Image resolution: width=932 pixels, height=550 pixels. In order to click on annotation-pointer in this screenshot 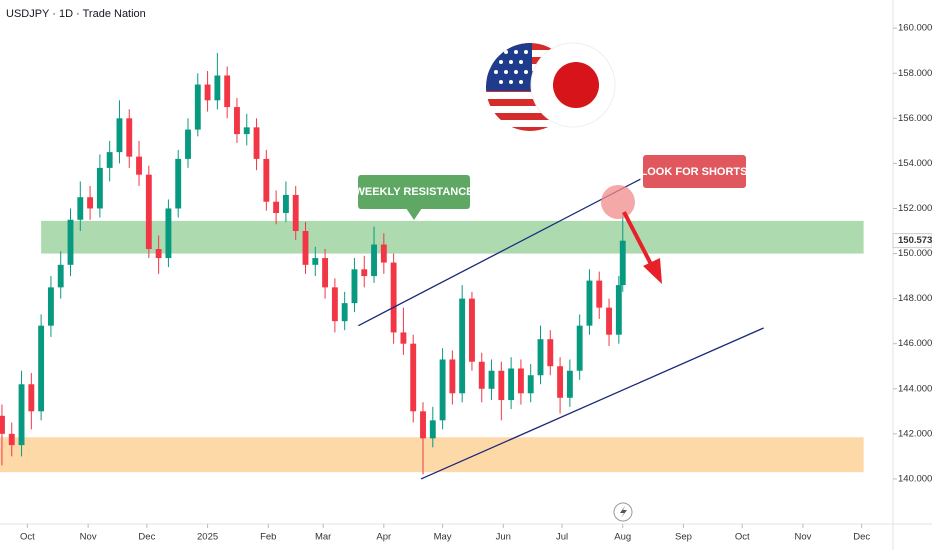, I will do `click(414, 214)`.